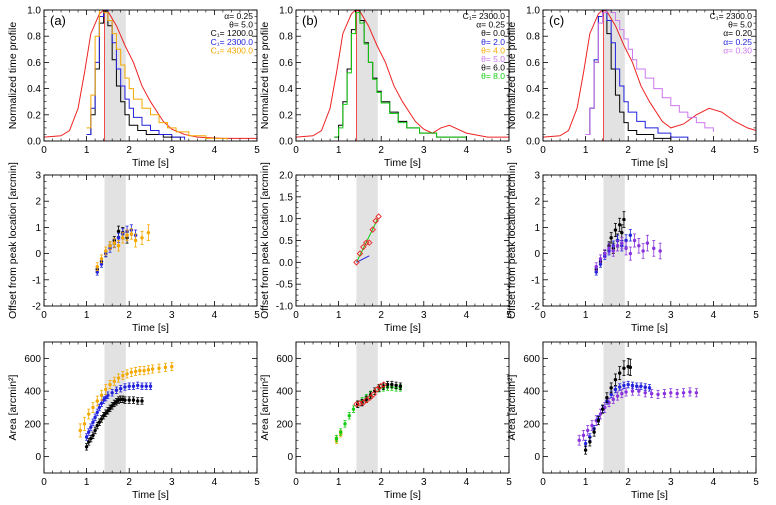  What do you see at coordinates (737, 50) in the screenshot?
I see `legend-entry: α= 0.30` at bounding box center [737, 50].